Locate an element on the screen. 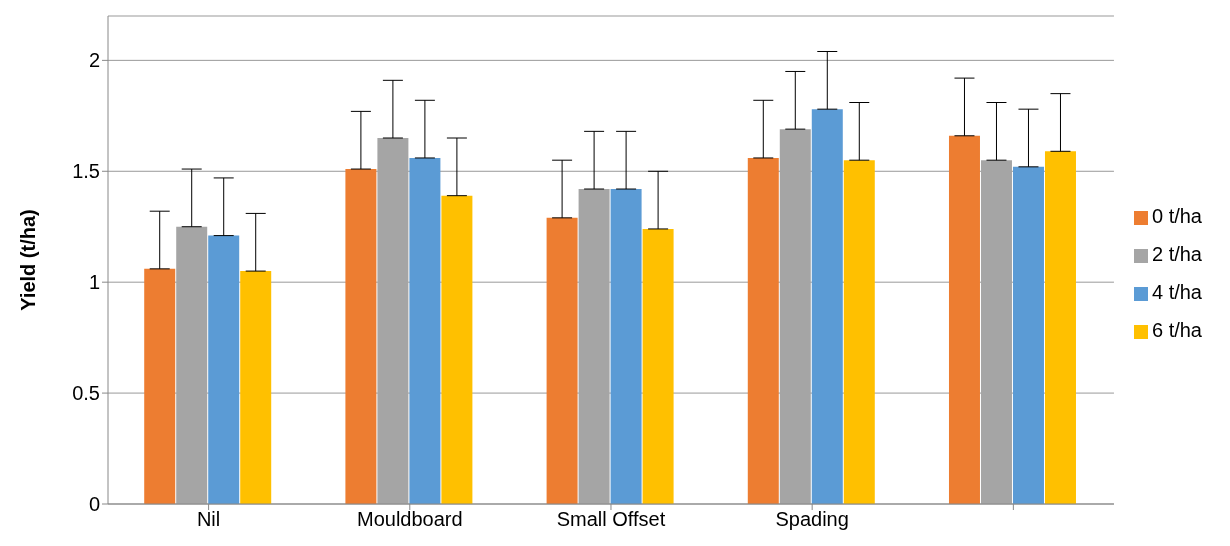  legend-label: 6 t/ha is located at coordinates (1176, 330).